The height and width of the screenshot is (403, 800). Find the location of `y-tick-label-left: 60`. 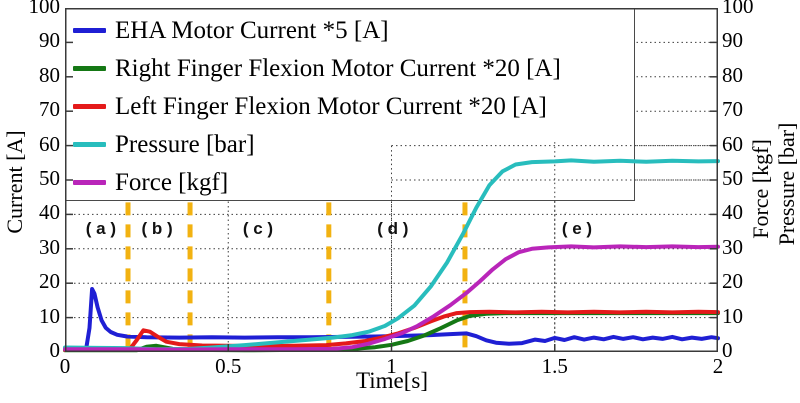

y-tick-label-left: 60 is located at coordinates (49, 143).